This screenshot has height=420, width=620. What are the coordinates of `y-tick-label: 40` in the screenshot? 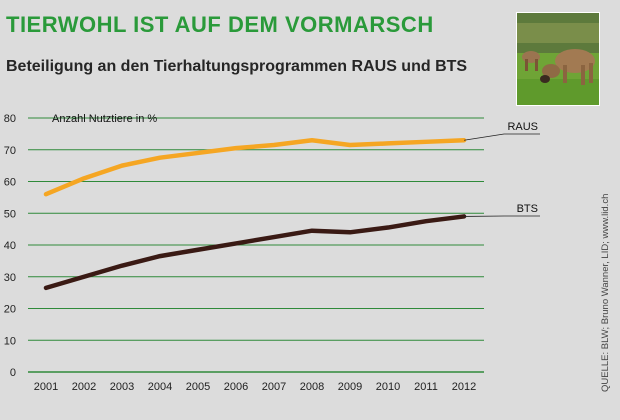 It's located at (10, 246).